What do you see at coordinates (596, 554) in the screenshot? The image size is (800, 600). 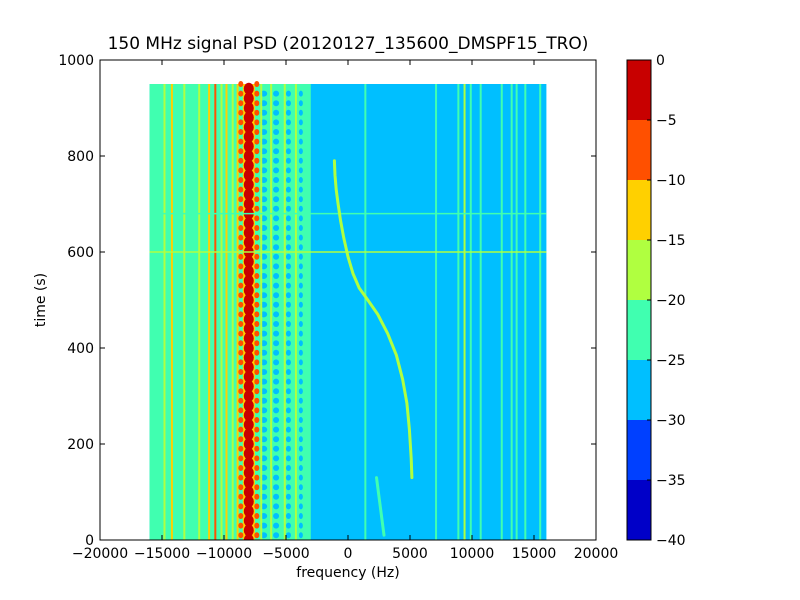 I see `x-tick-label: 20000` at bounding box center [596, 554].